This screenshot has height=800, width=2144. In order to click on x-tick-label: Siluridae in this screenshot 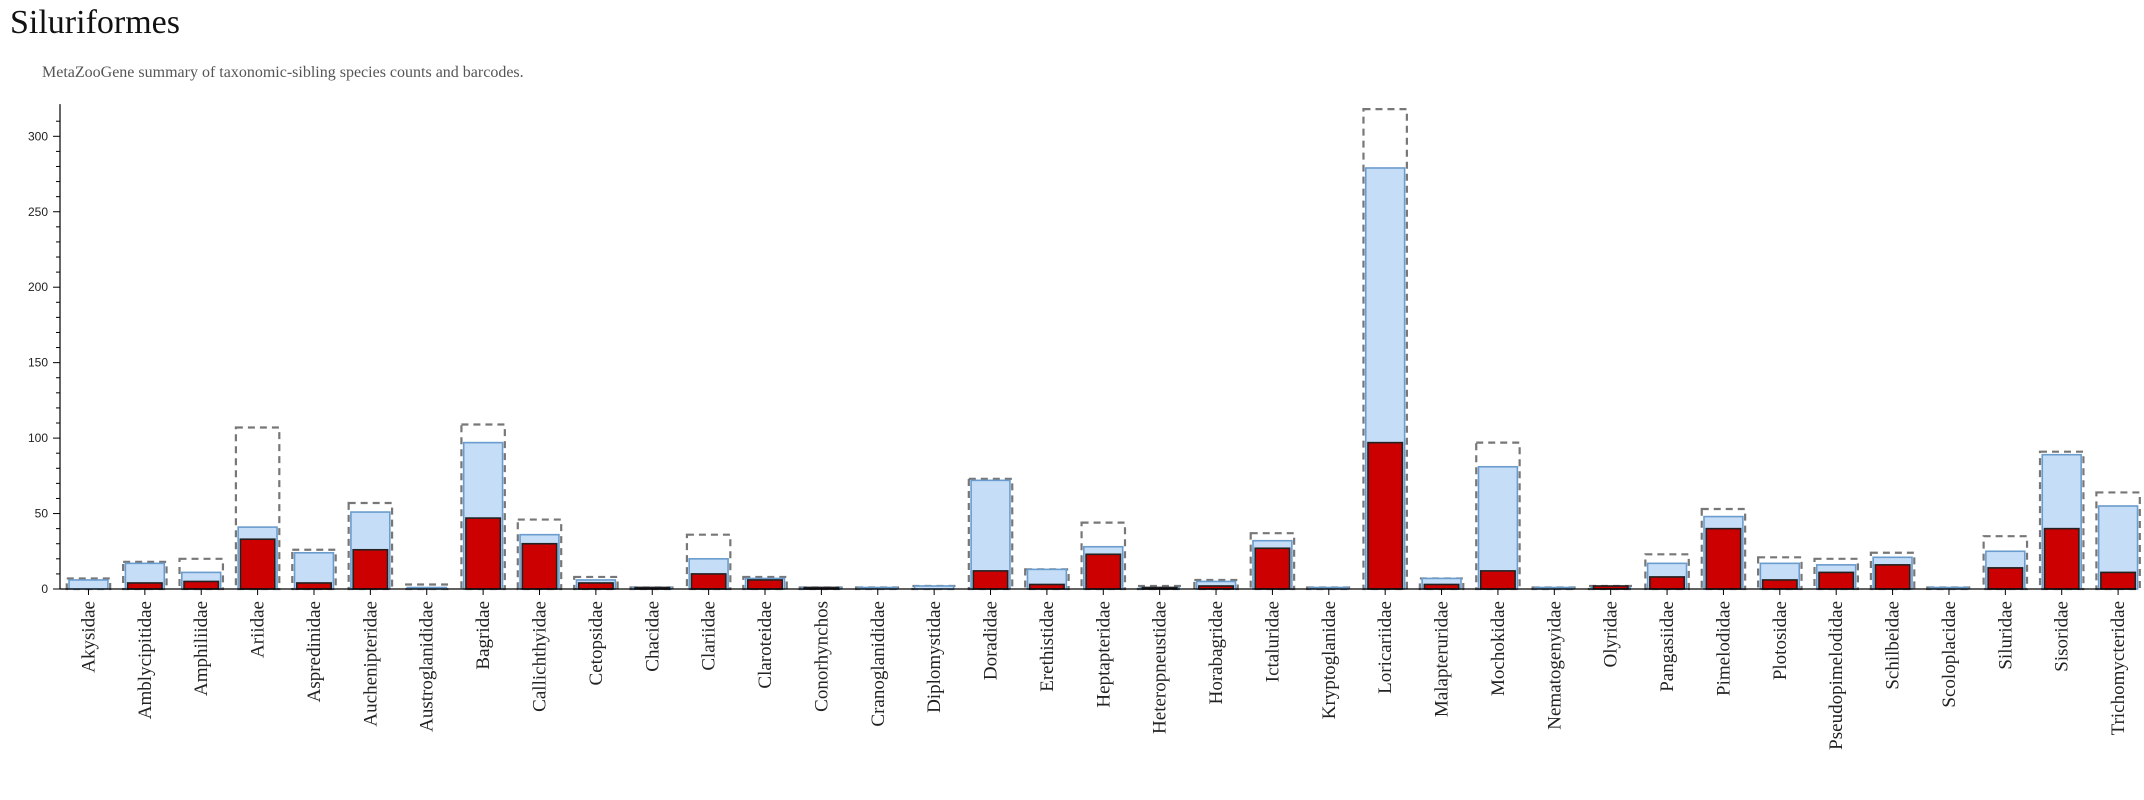, I will do `click(2005, 635)`.